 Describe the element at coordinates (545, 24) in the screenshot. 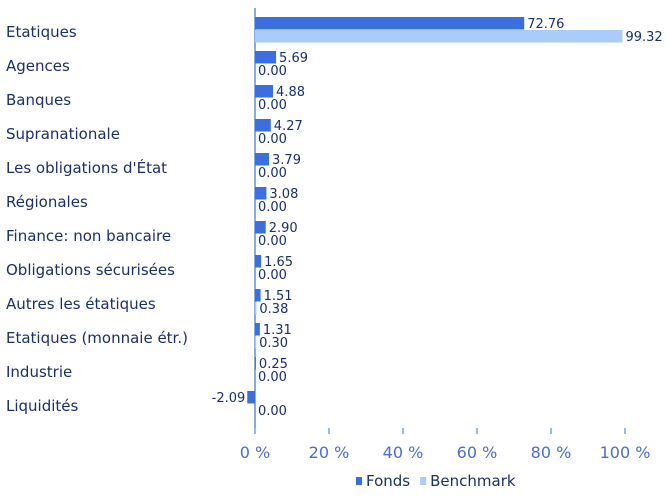

I see `data-label-fonds: 72.76` at that location.